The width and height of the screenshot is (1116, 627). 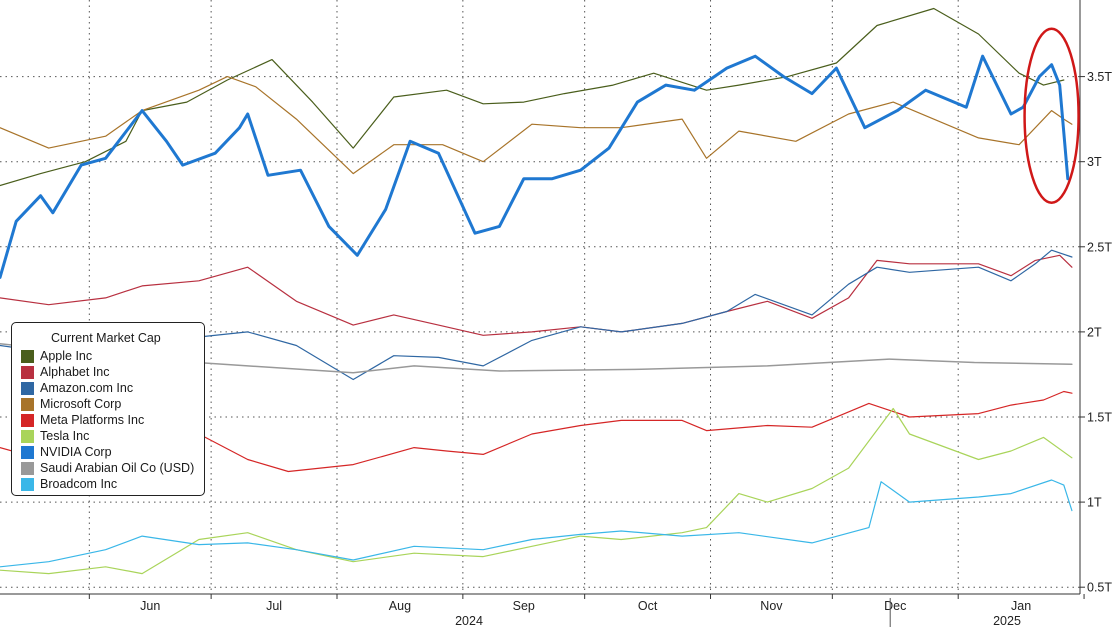 What do you see at coordinates (1007, 620) in the screenshot?
I see `year-label: 2025` at bounding box center [1007, 620].